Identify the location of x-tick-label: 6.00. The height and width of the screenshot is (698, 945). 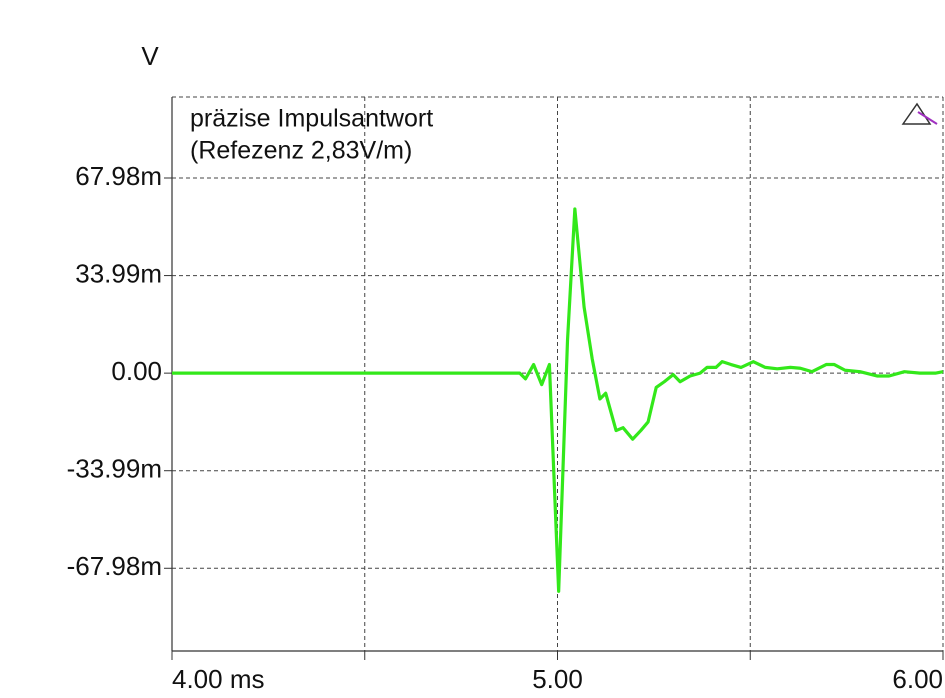
(917, 679).